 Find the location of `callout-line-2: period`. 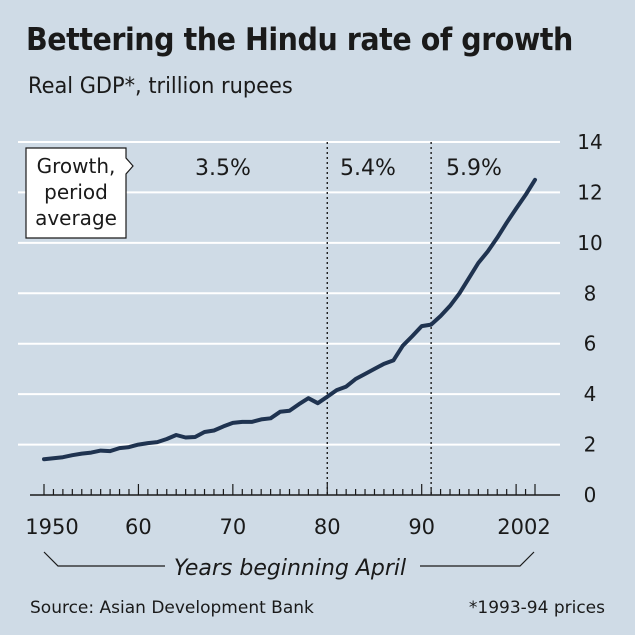

callout-line-2: period is located at coordinates (76, 192).